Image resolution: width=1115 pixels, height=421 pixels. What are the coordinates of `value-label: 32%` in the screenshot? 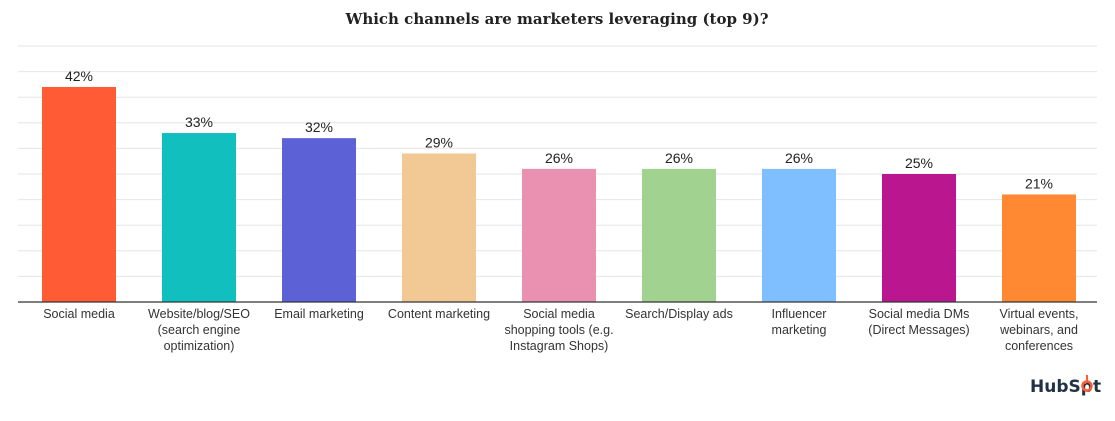 It's located at (319, 127).